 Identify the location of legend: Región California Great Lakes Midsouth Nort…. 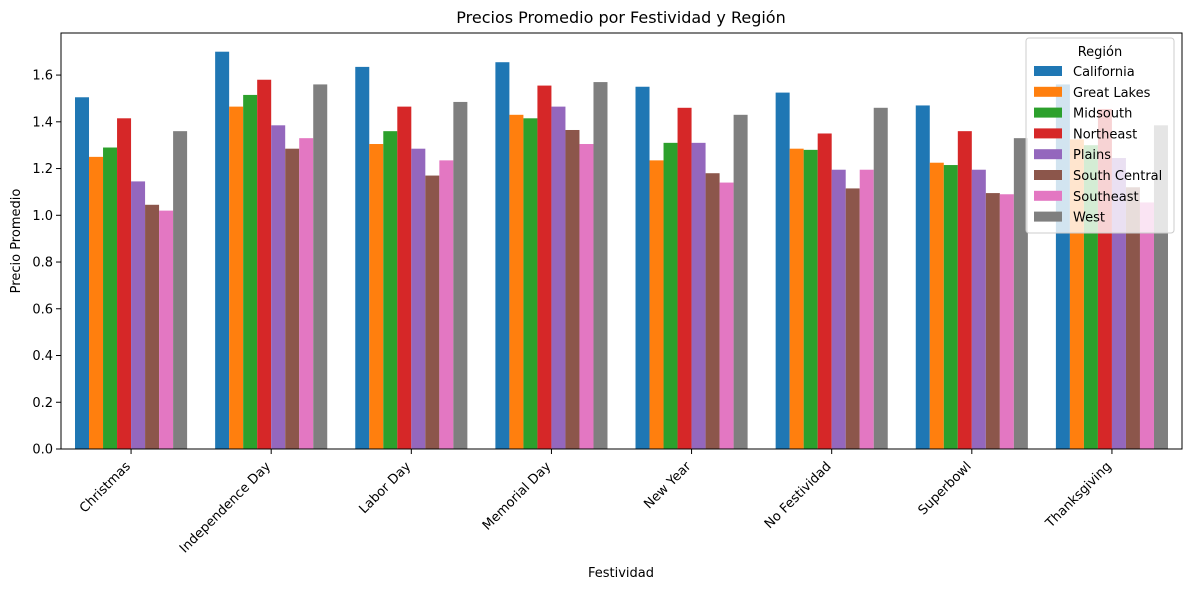
(1100, 135).